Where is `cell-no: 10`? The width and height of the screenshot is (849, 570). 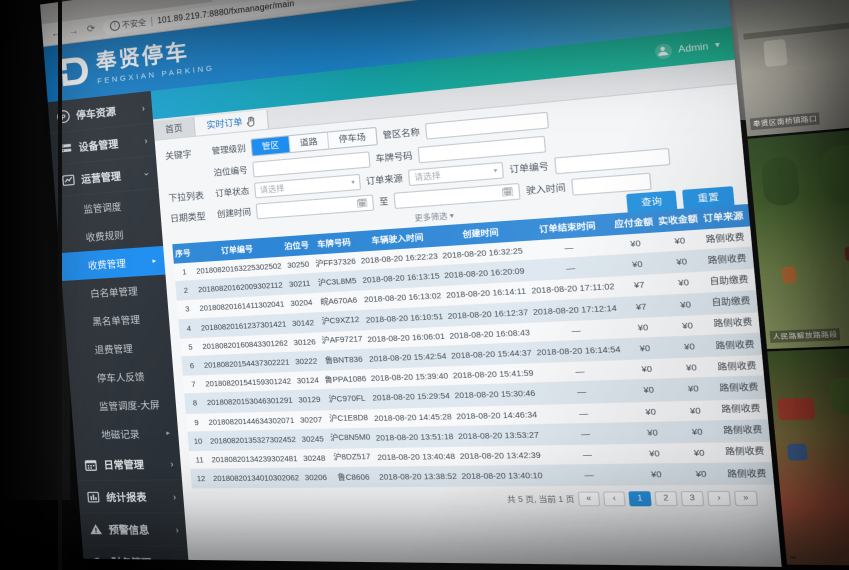 cell-no: 10 is located at coordinates (198, 441).